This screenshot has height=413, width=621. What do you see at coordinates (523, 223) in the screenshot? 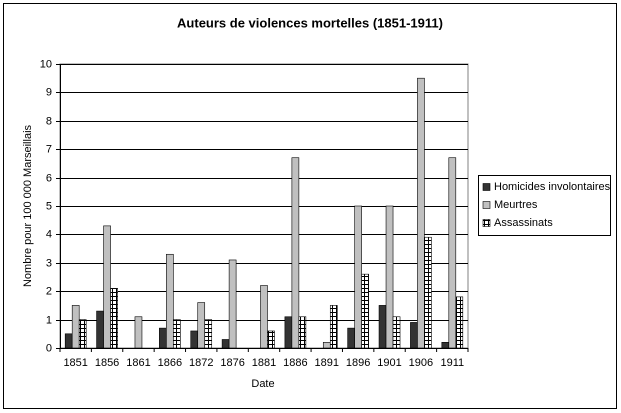
I see `legend-label: Assassinats` at bounding box center [523, 223].